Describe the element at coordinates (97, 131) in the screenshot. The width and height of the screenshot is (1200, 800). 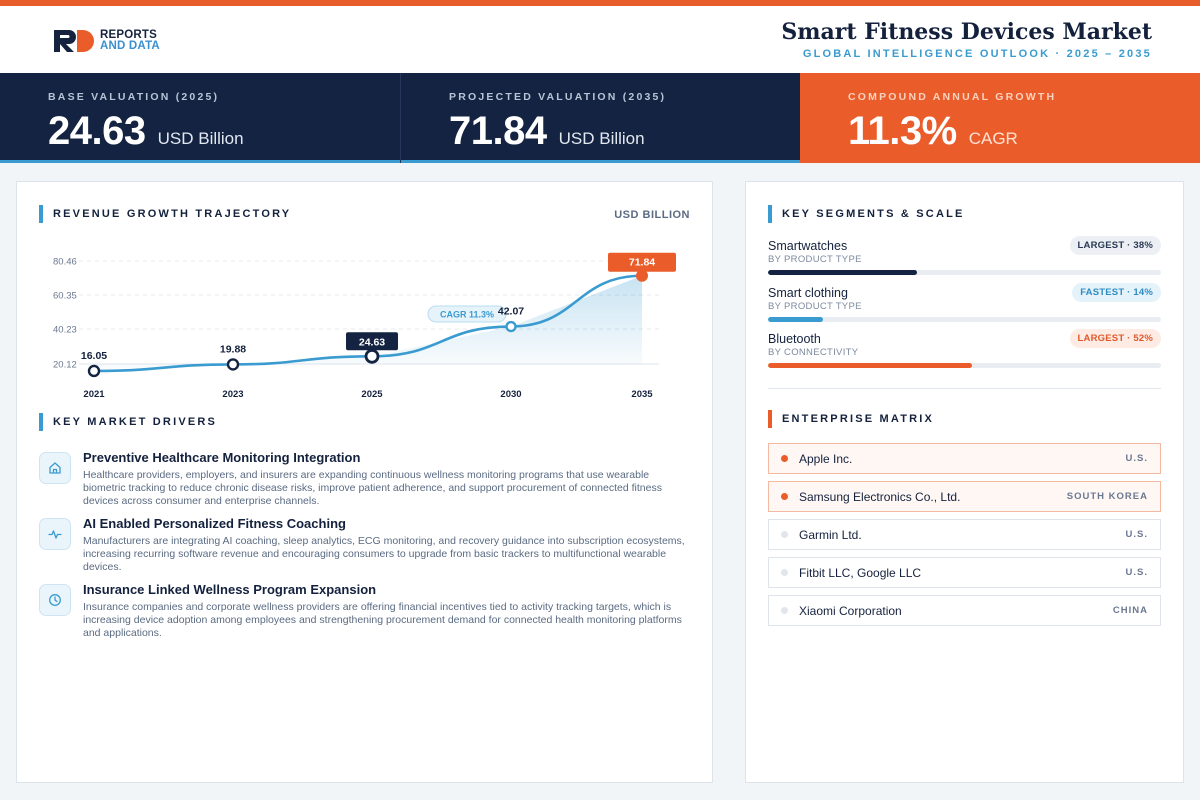
I see `kpi-value: 24.63` at that location.